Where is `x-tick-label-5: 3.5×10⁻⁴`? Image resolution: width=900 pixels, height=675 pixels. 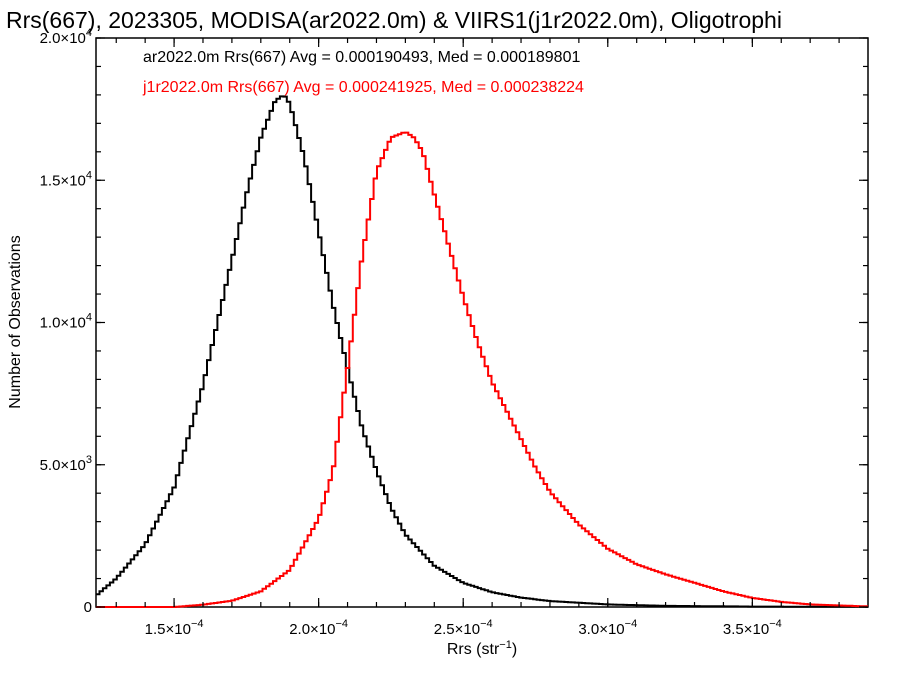 x-tick-label-5: 3.5×10⁻⁴ is located at coordinates (752, 628).